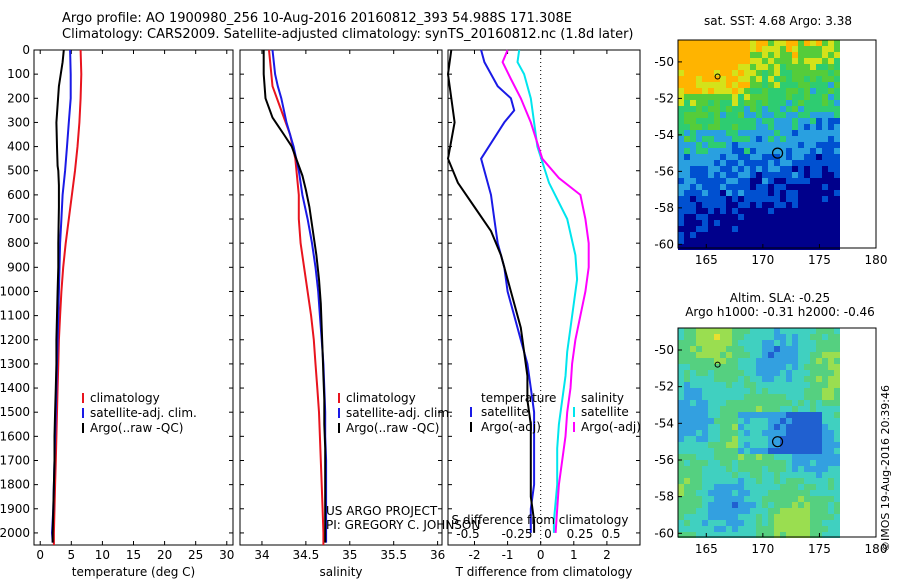 The height and width of the screenshot is (580, 900). What do you see at coordinates (762, 260) in the screenshot?
I see `sst_map-xtick-label: 170` at bounding box center [762, 260].